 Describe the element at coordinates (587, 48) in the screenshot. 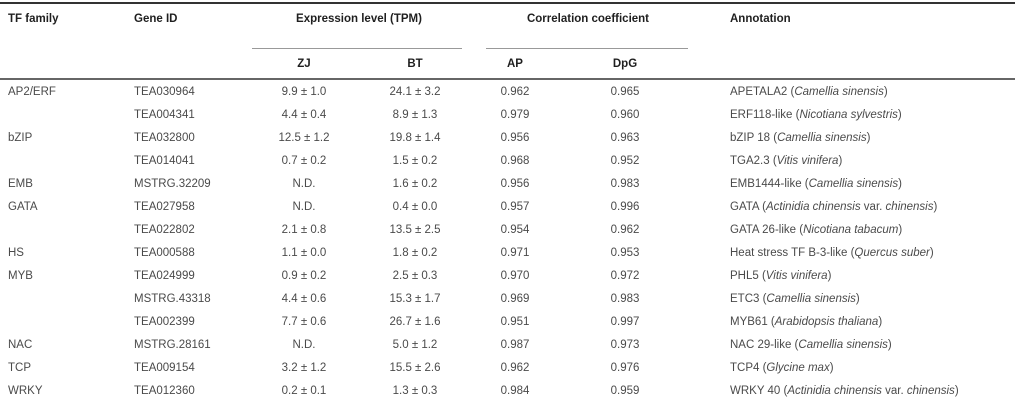

I see `correlation-group-rule` at that location.